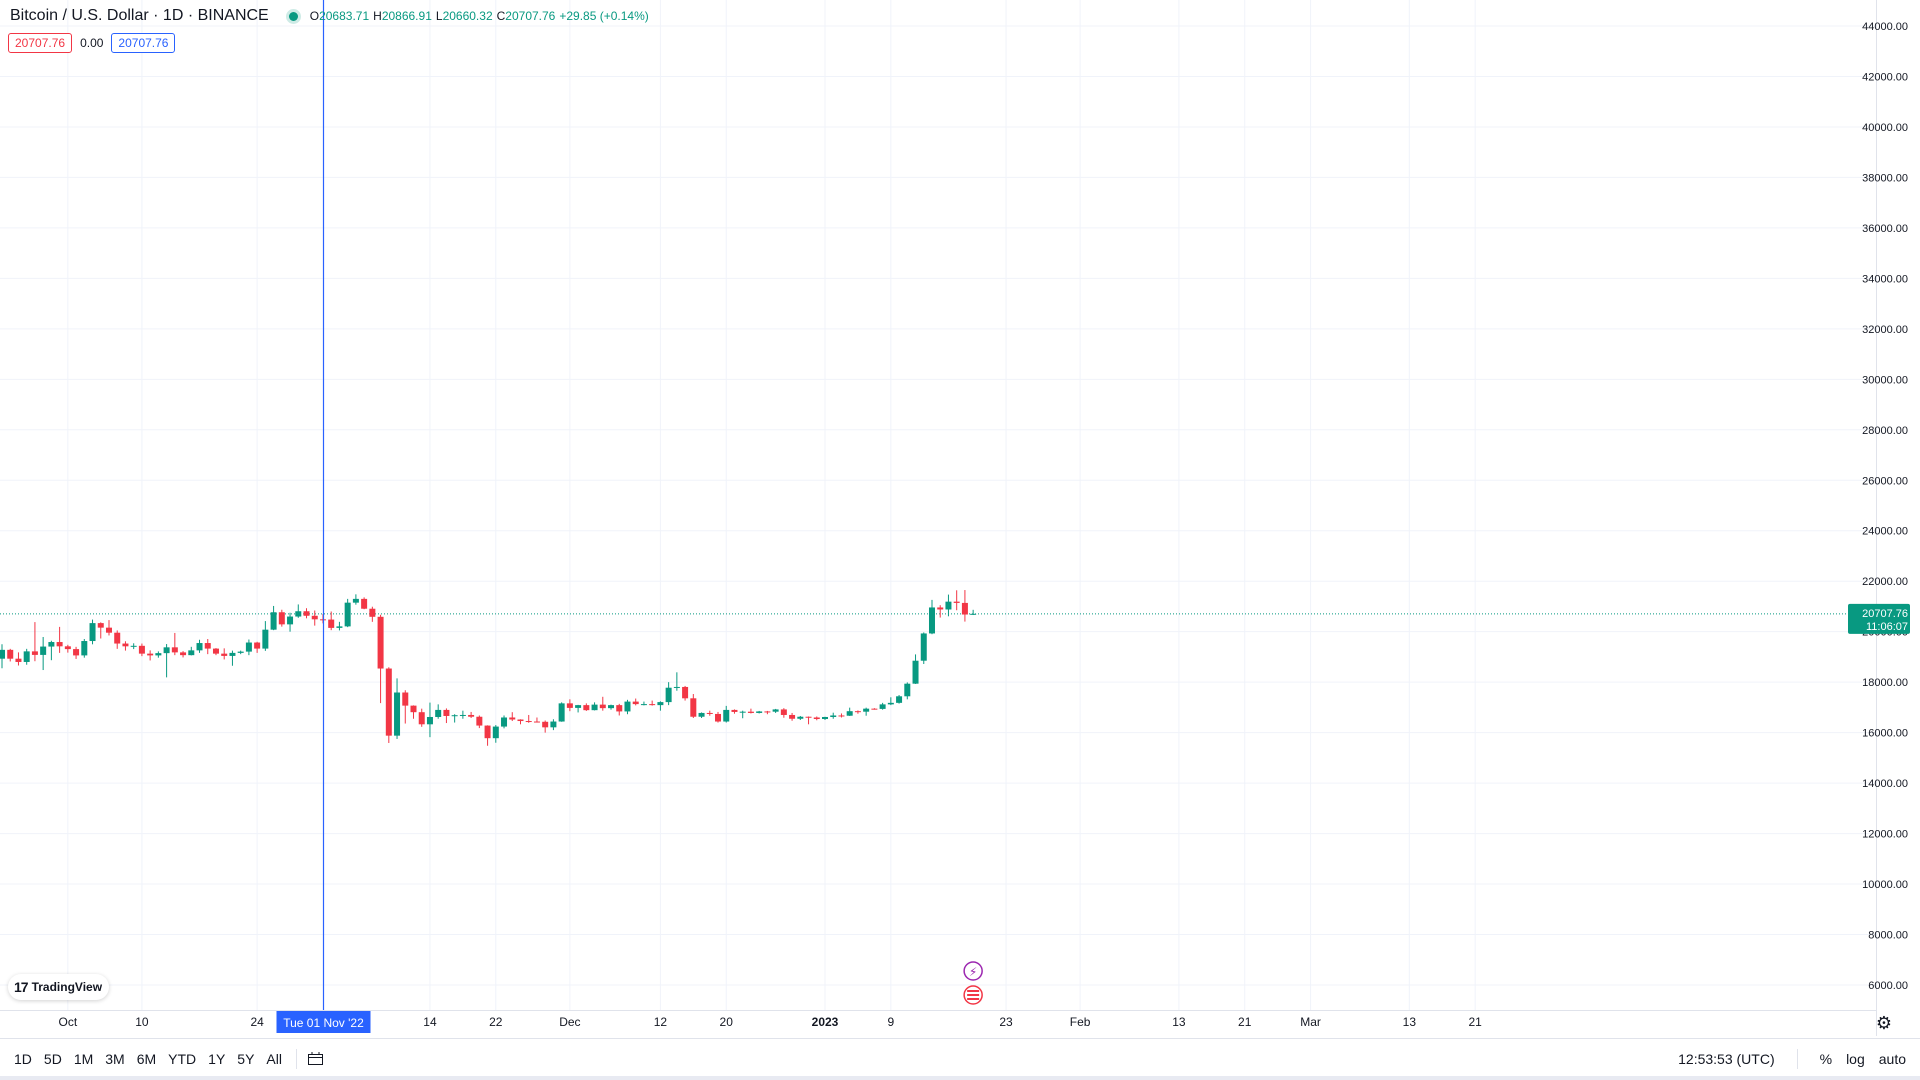 The image size is (1920, 1080). I want to click on chart-settings-gear-icon: ⚙, so click(1884, 1022).